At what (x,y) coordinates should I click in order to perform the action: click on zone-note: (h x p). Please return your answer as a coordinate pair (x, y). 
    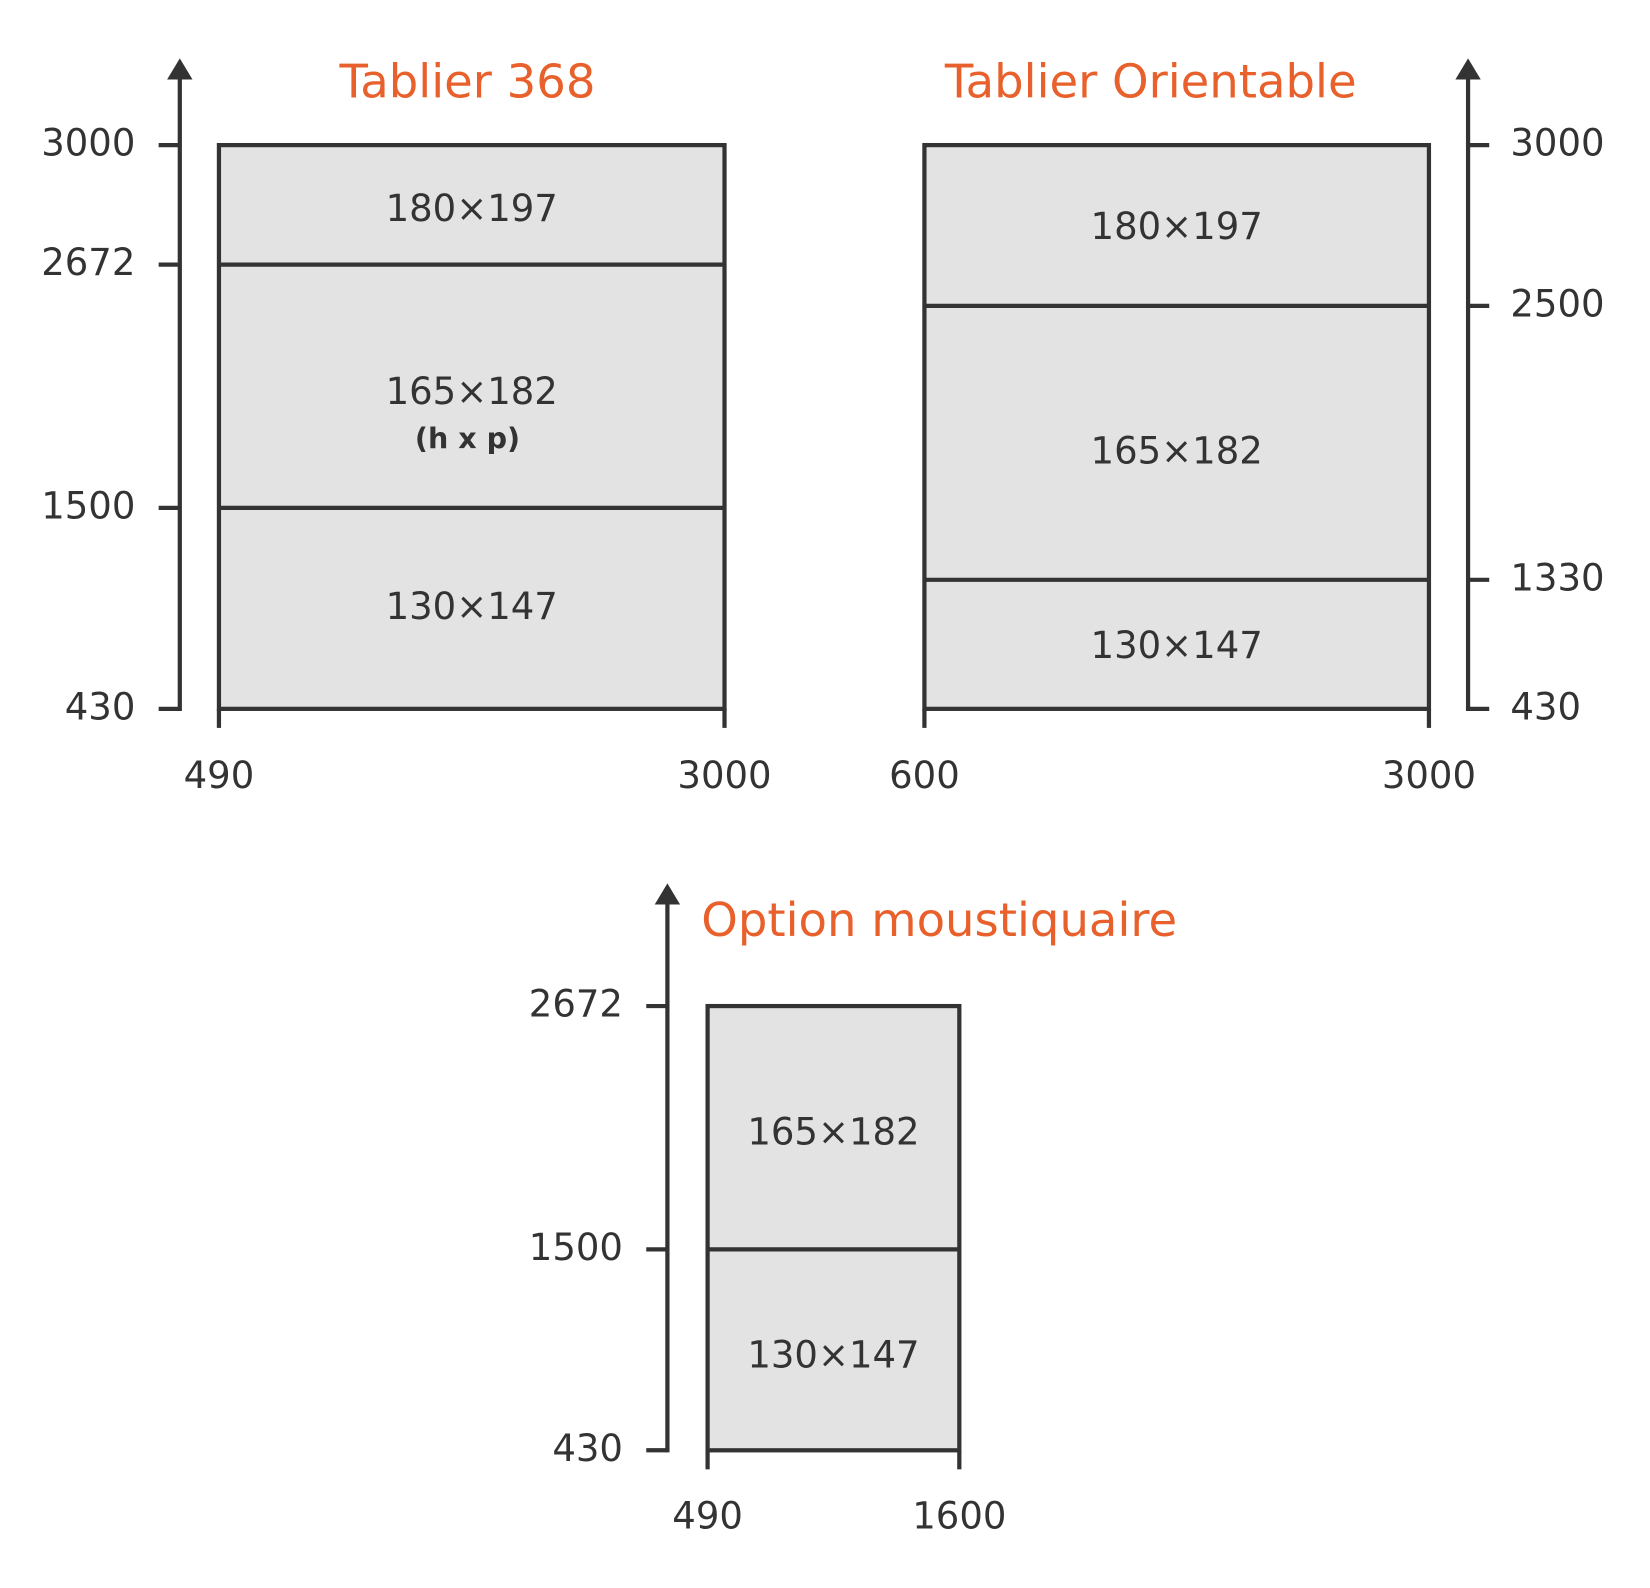
    Looking at the image, I should click on (467, 438).